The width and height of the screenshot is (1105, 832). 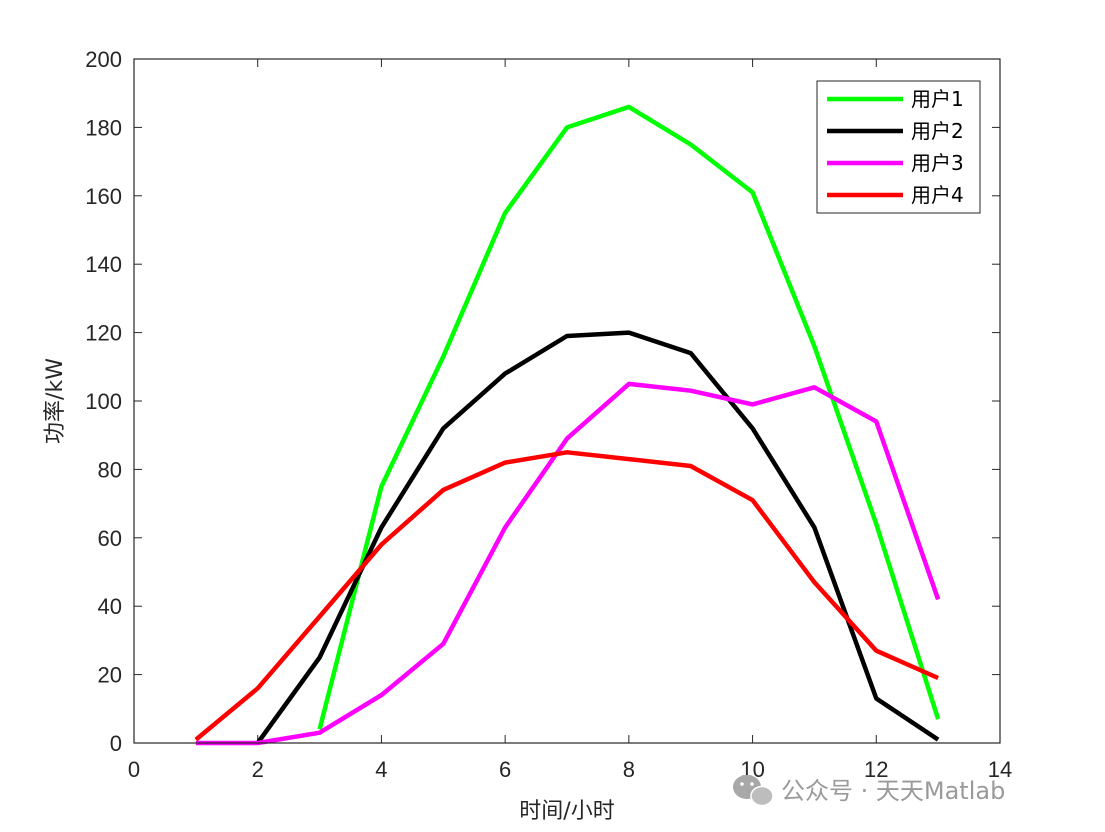 What do you see at coordinates (110, 538) in the screenshot?
I see `y-tick-label: 60` at bounding box center [110, 538].